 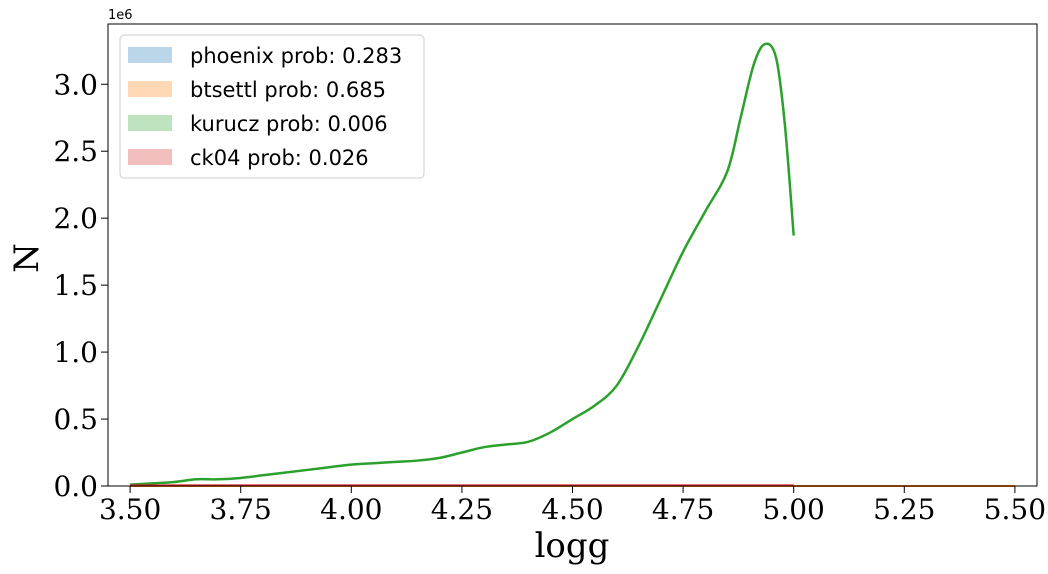 I want to click on x-tick-label: 4.25, so click(x=462, y=509).